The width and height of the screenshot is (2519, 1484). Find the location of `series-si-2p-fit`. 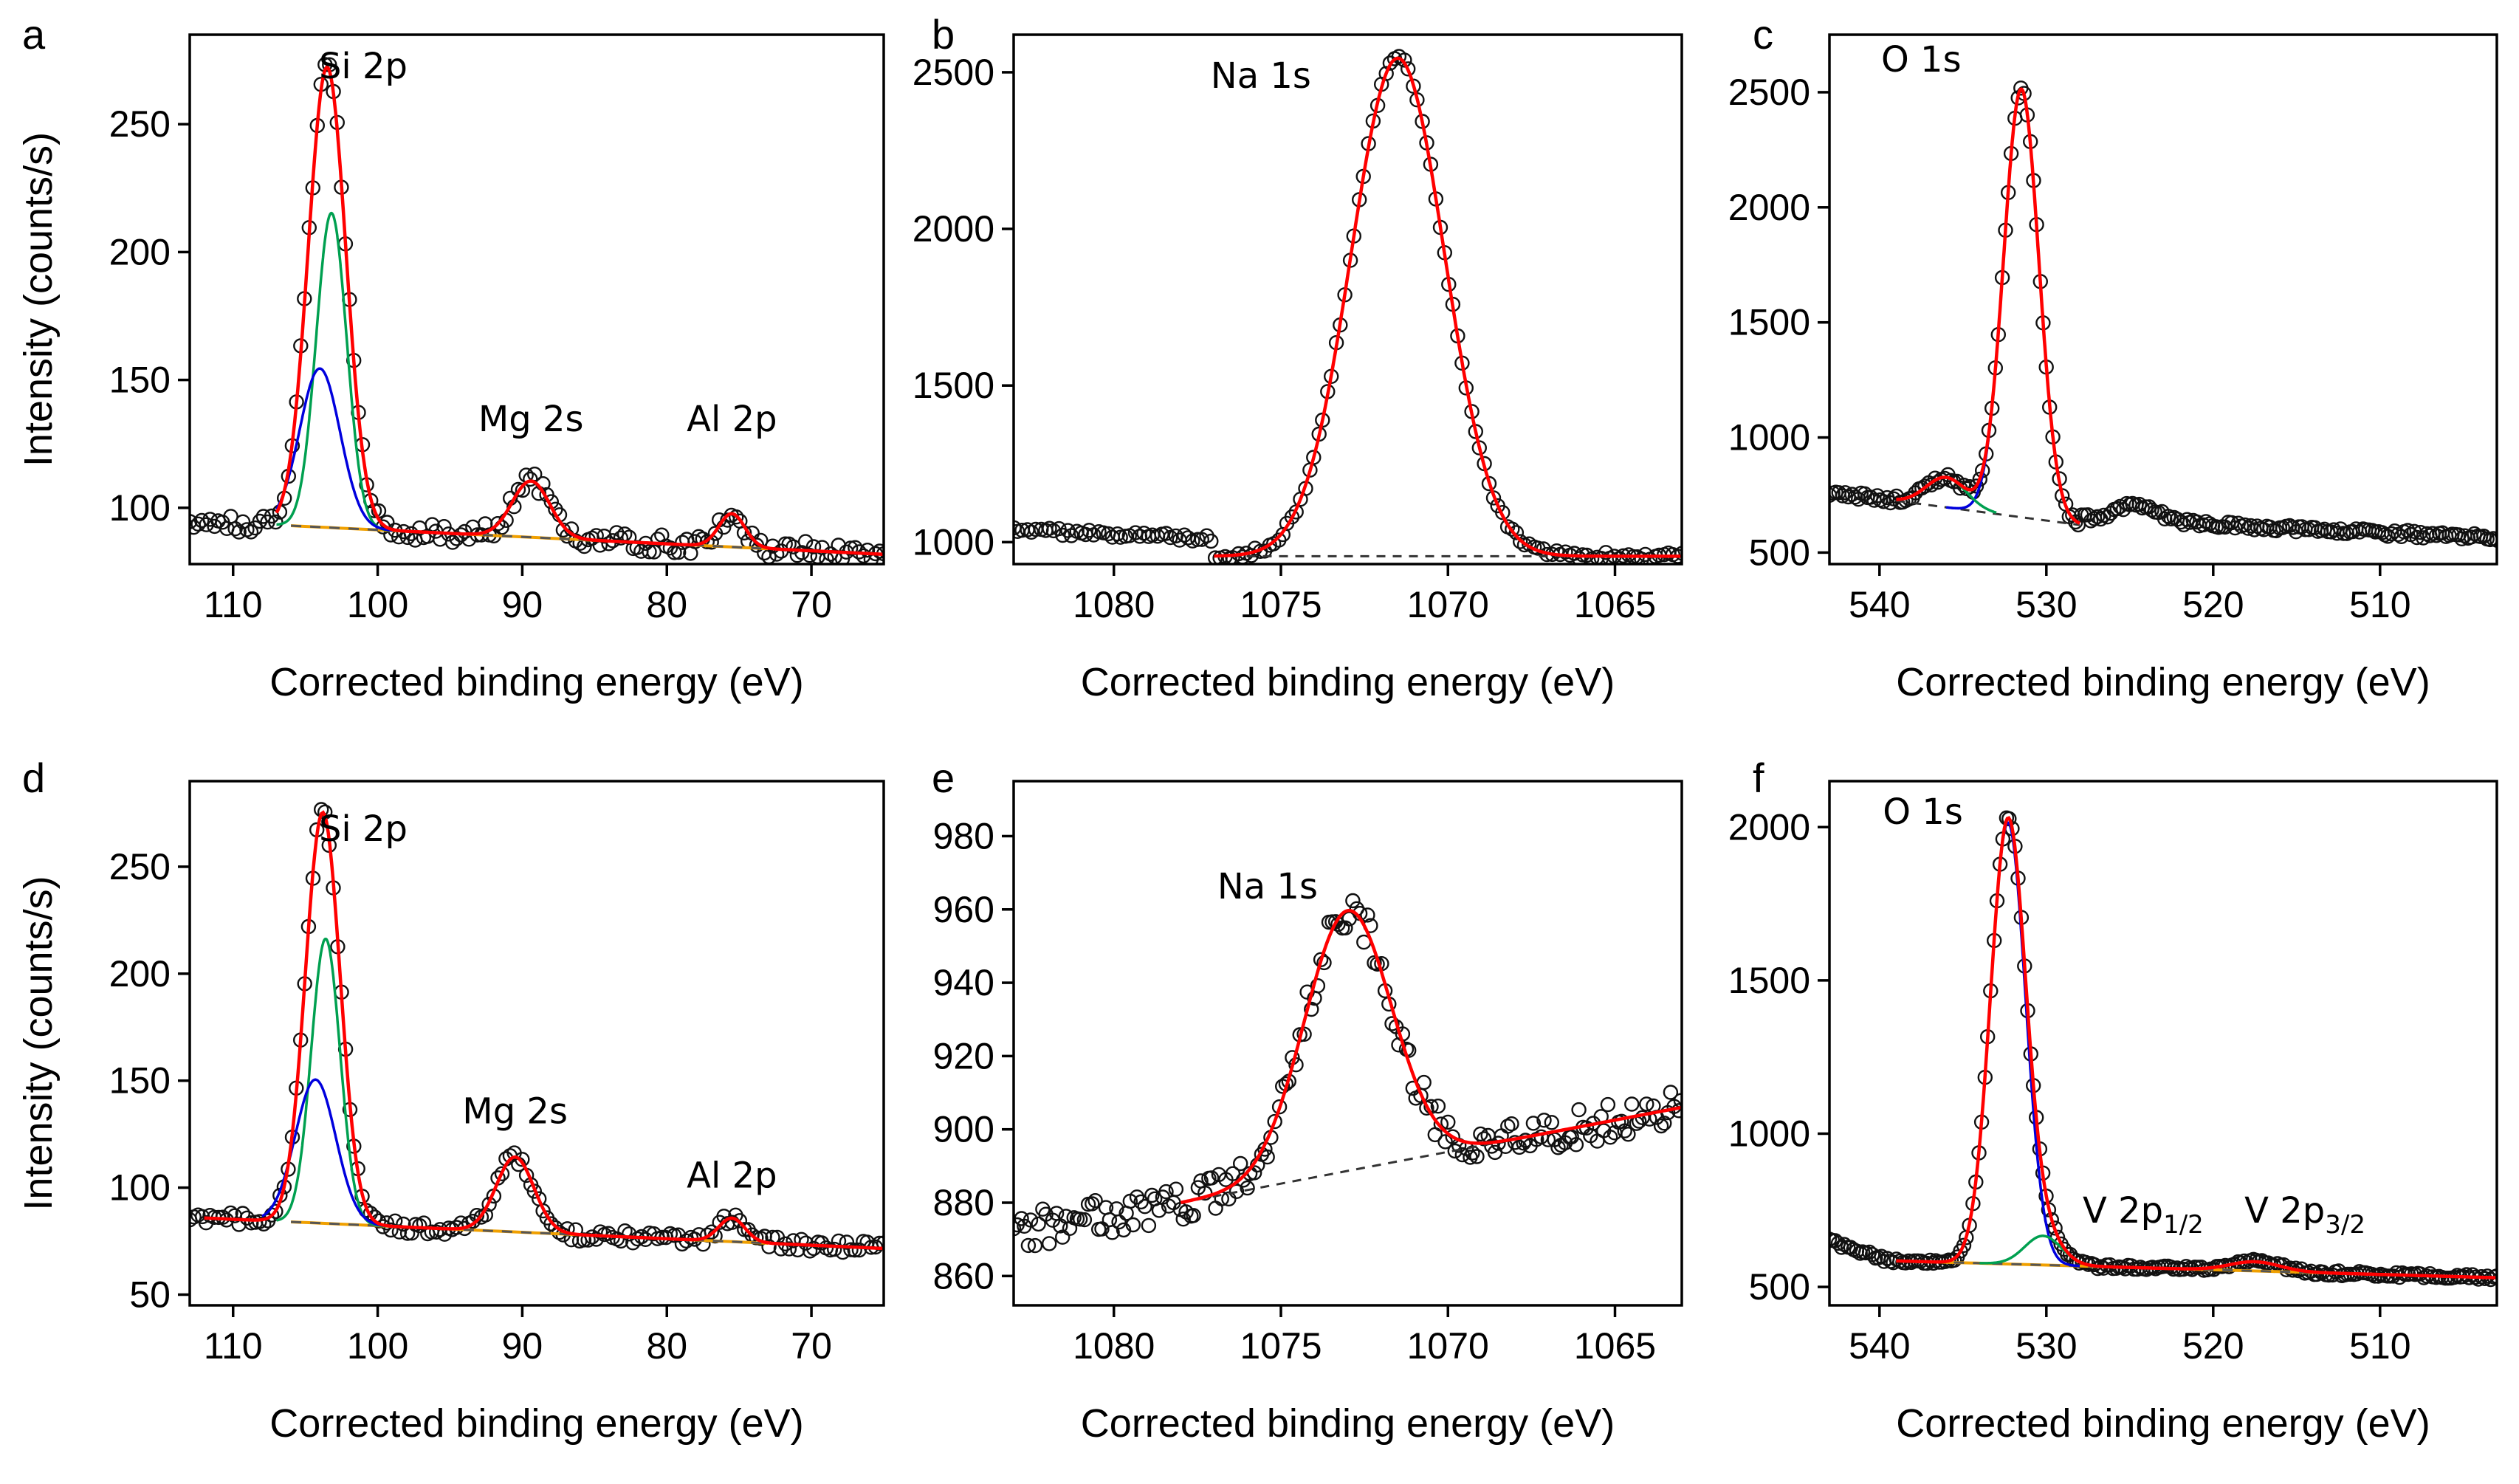

series-si-2p-fit is located at coordinates (544, 1030).